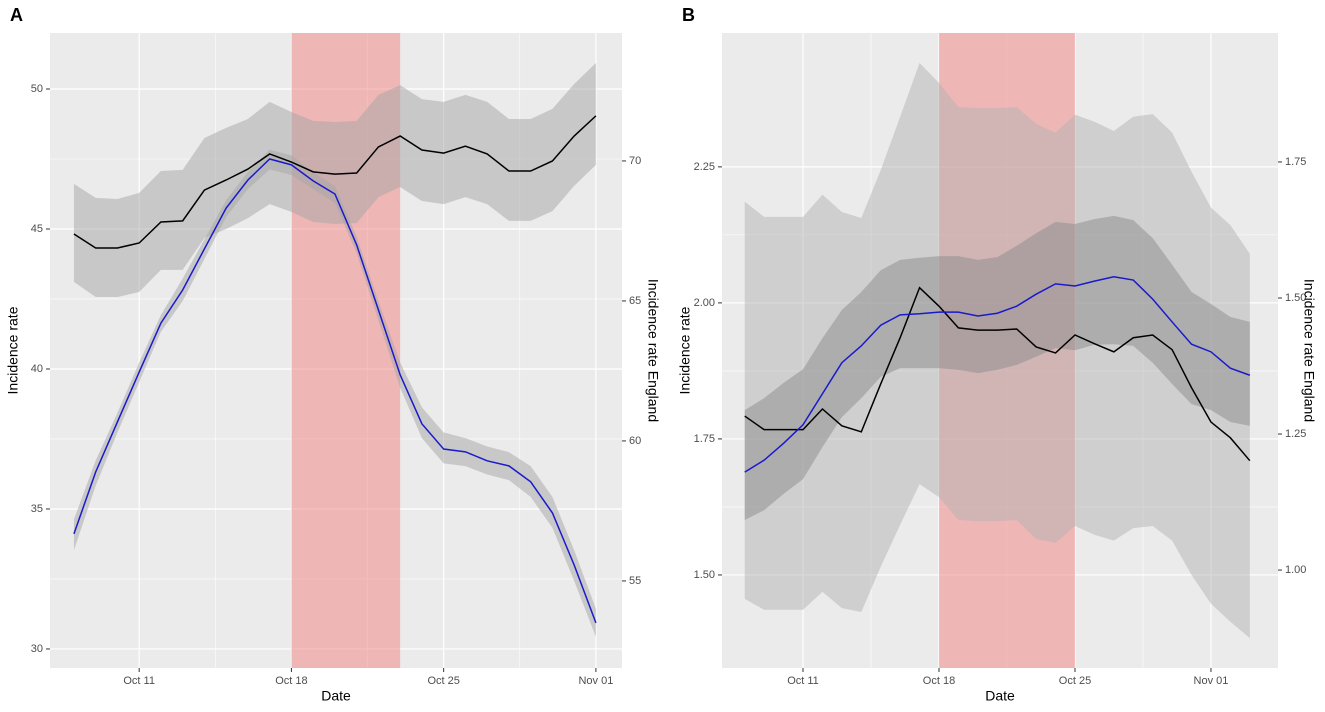 The image size is (1325, 712). I want to click on y-tick-label: 45, so click(37, 229).